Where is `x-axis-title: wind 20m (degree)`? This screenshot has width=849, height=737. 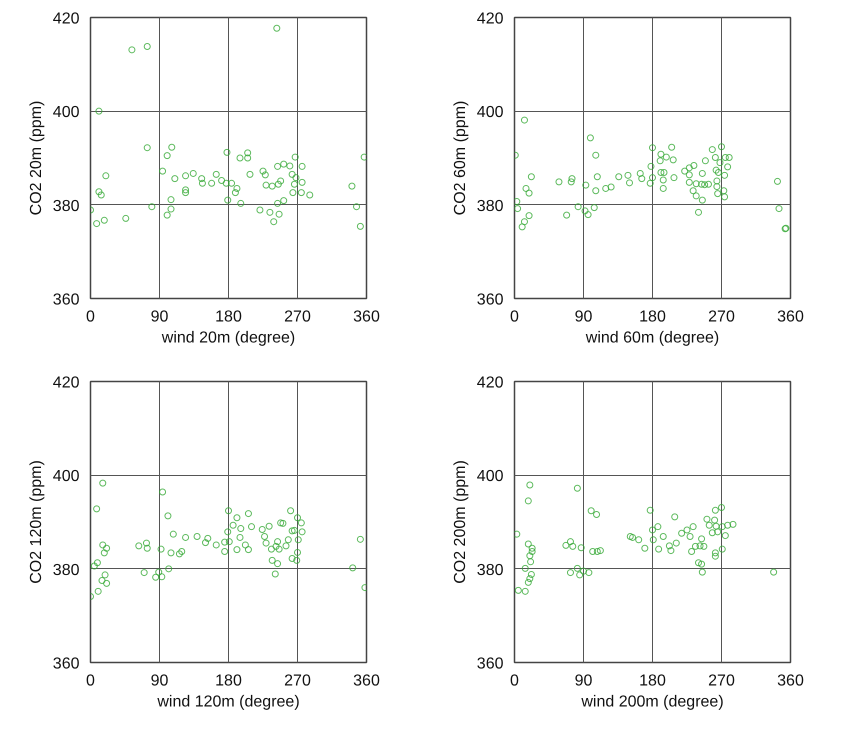
x-axis-title: wind 20m (degree) is located at coordinates (228, 338).